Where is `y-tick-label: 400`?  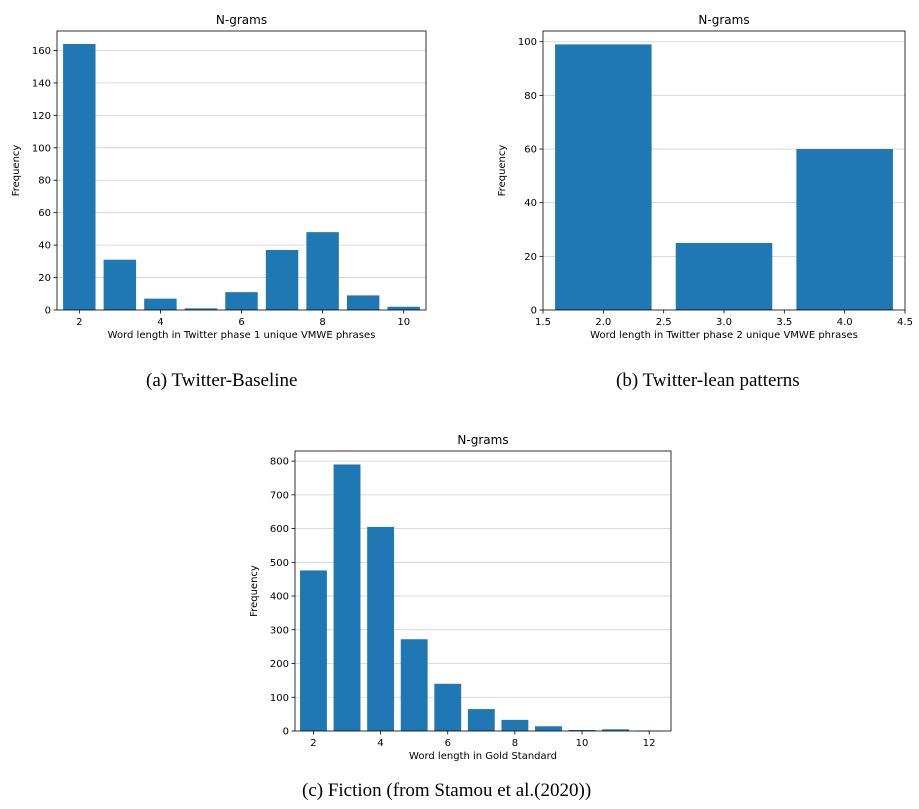
y-tick-label: 400 is located at coordinates (279, 597).